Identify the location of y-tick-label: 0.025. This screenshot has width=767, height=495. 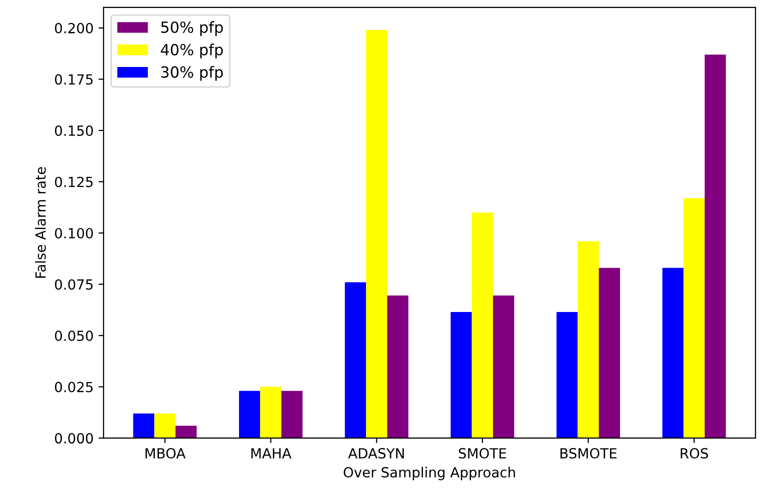
(73, 387).